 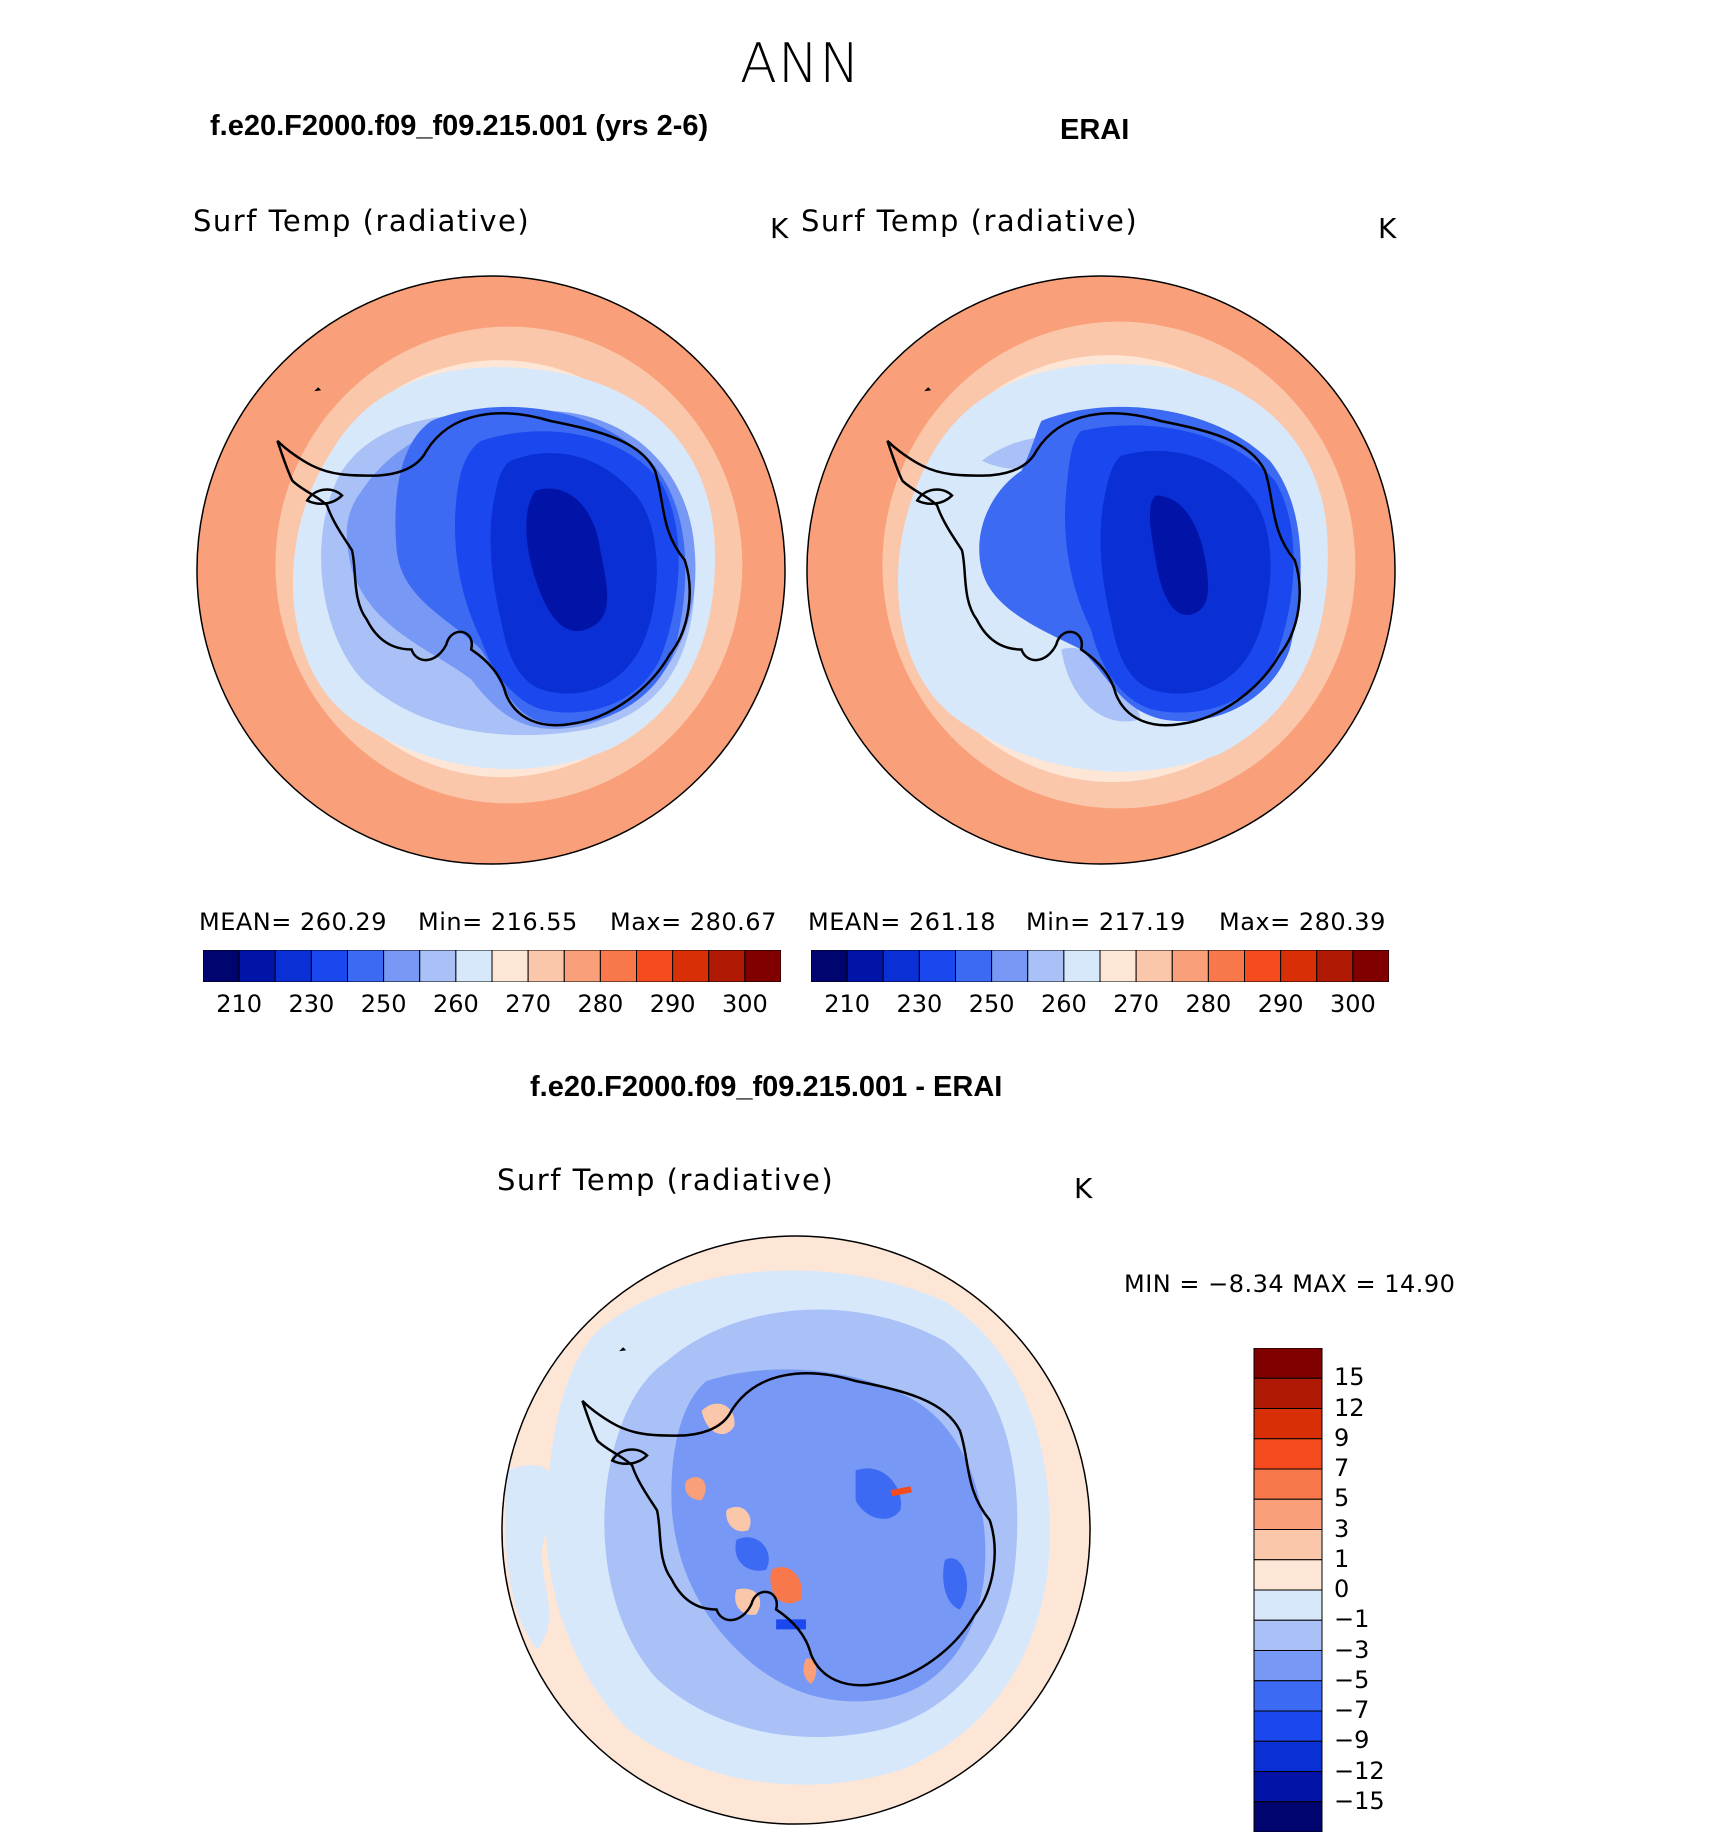 What do you see at coordinates (970, 221) in the screenshot?
I see `panel2-variable-label: Surf Temp (radiative)` at bounding box center [970, 221].